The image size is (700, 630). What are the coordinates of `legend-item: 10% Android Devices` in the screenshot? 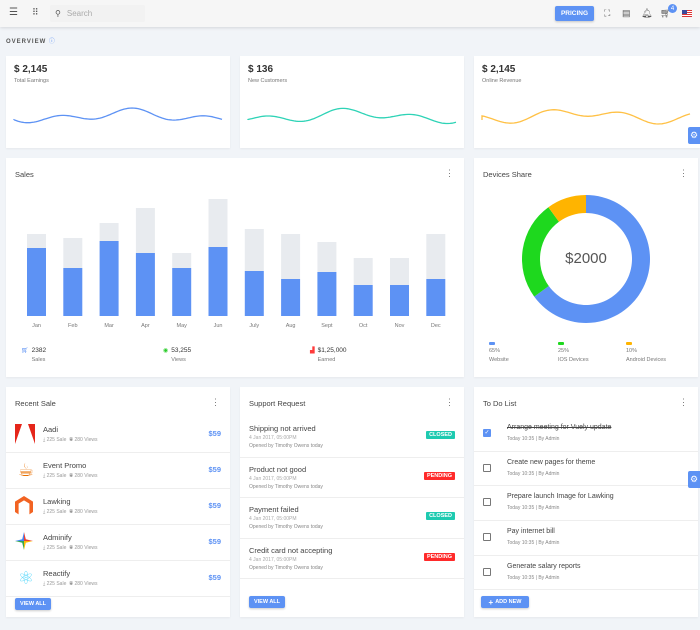 It's located at (646, 352).